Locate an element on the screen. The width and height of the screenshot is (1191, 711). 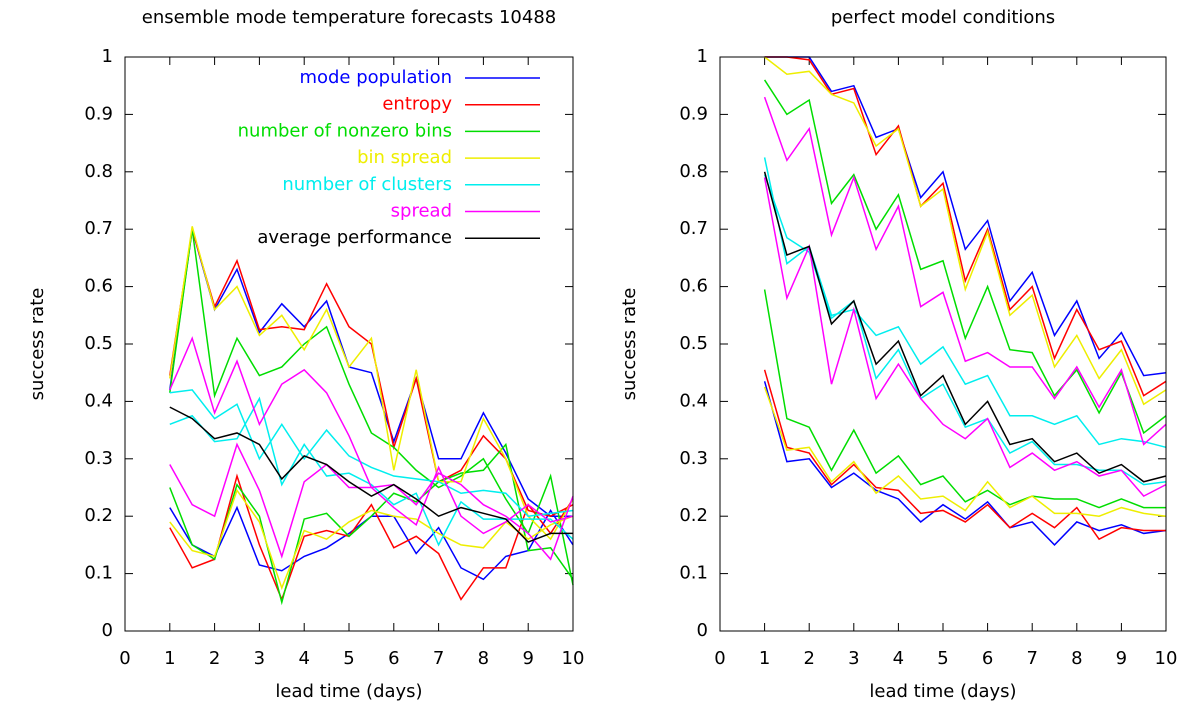
legend-label: average performance is located at coordinates (354, 237).